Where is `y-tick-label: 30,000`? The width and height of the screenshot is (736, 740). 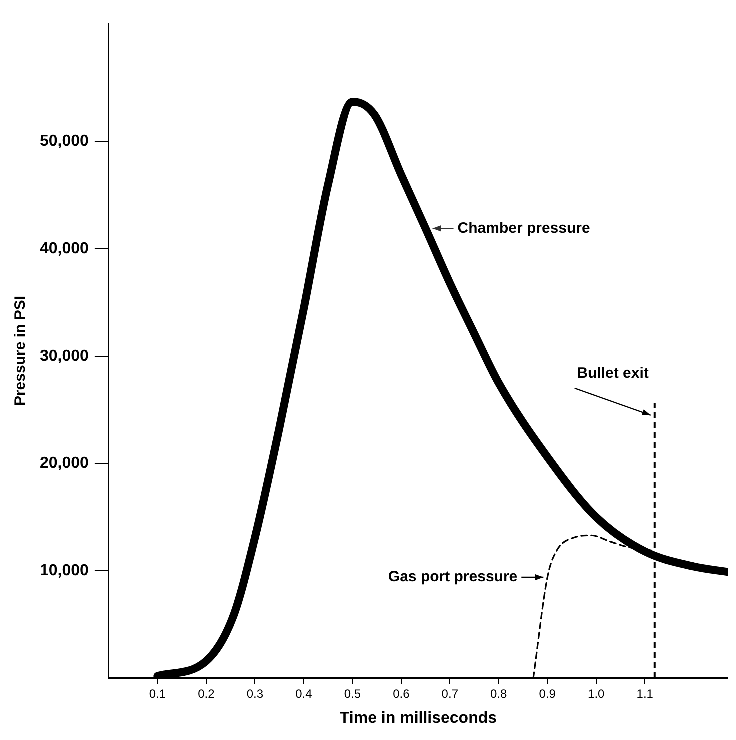 y-tick-label: 30,000 is located at coordinates (65, 356).